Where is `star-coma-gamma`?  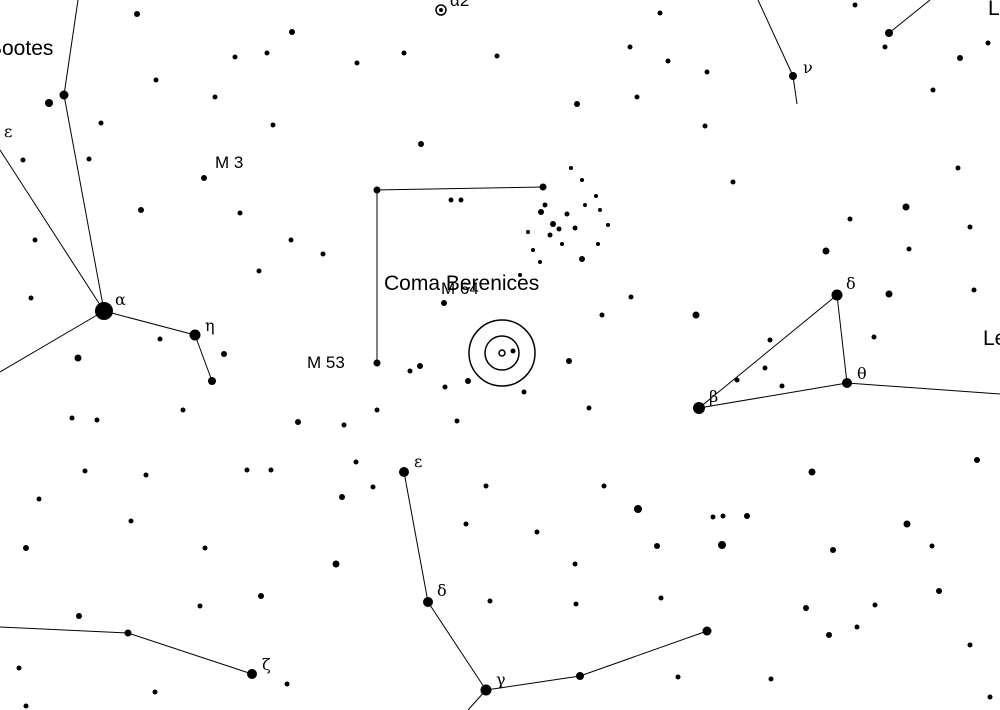
star-coma-gamma is located at coordinates (543, 187).